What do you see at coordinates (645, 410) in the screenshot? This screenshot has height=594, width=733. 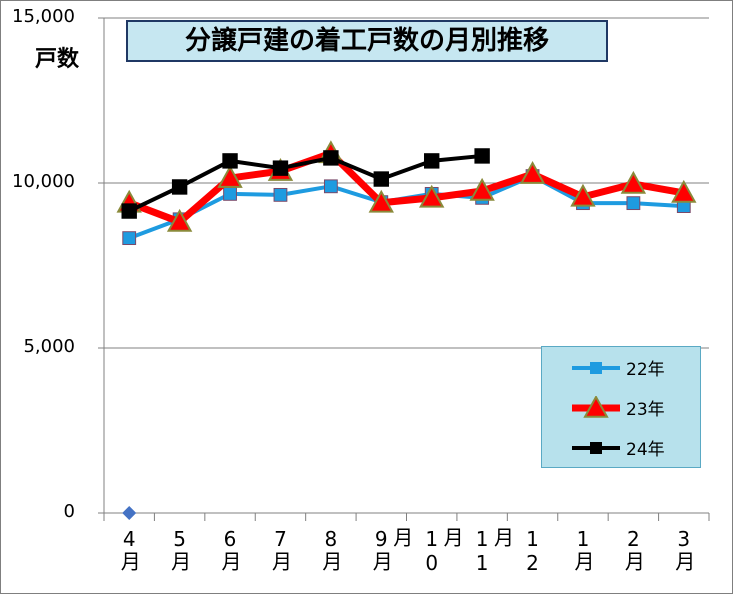 I see `legend-label: 23年` at bounding box center [645, 410].